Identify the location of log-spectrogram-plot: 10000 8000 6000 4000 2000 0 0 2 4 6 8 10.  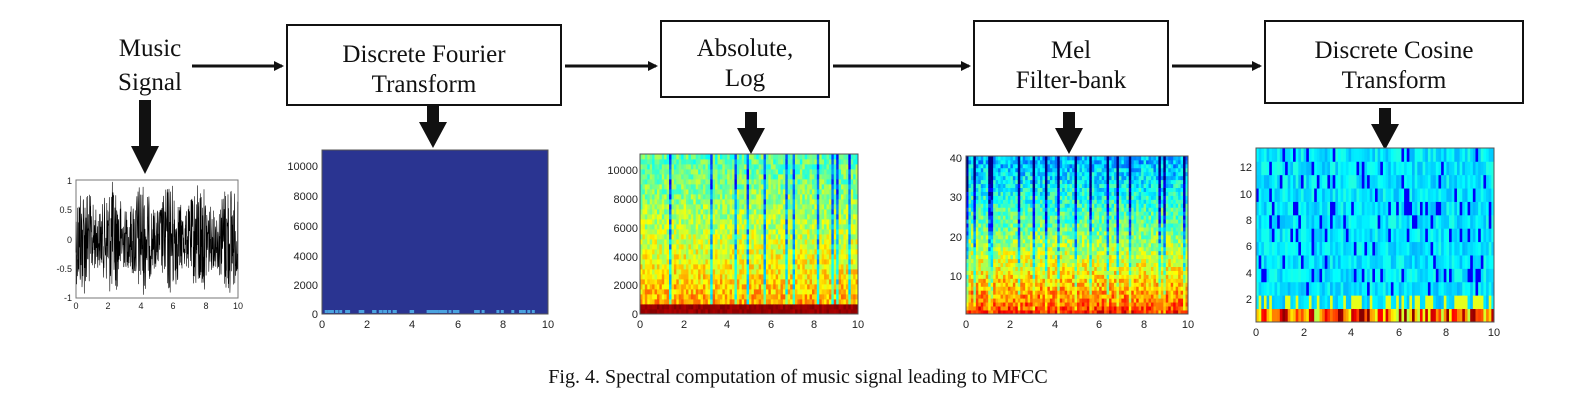
(735, 242).